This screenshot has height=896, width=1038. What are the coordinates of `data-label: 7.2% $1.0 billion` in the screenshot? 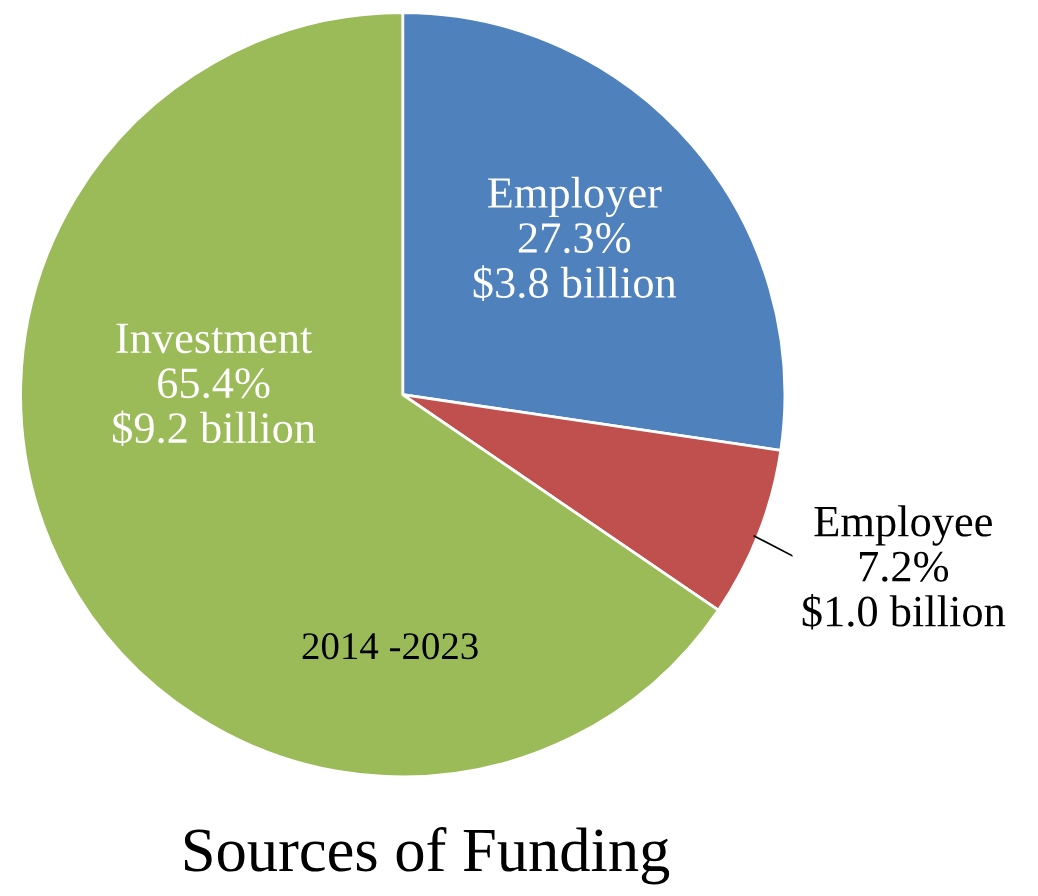 It's located at (904, 590).